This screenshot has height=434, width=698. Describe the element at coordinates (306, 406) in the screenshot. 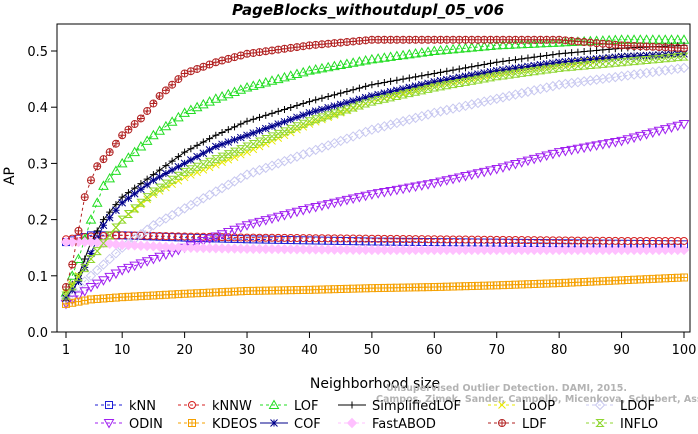

I see `legend-label: LOF` at that location.